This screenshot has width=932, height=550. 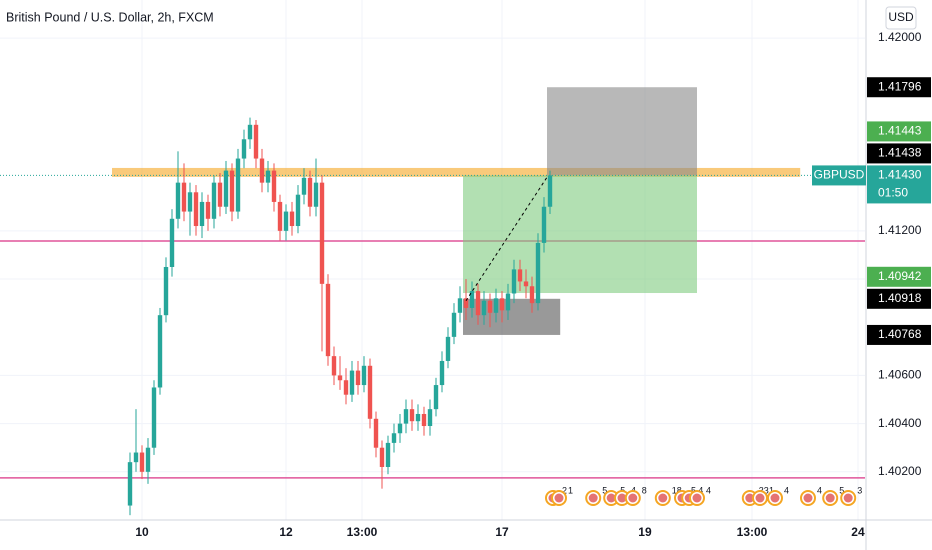 What do you see at coordinates (839, 175) in the screenshot?
I see `symbol-tag-box` at bounding box center [839, 175].